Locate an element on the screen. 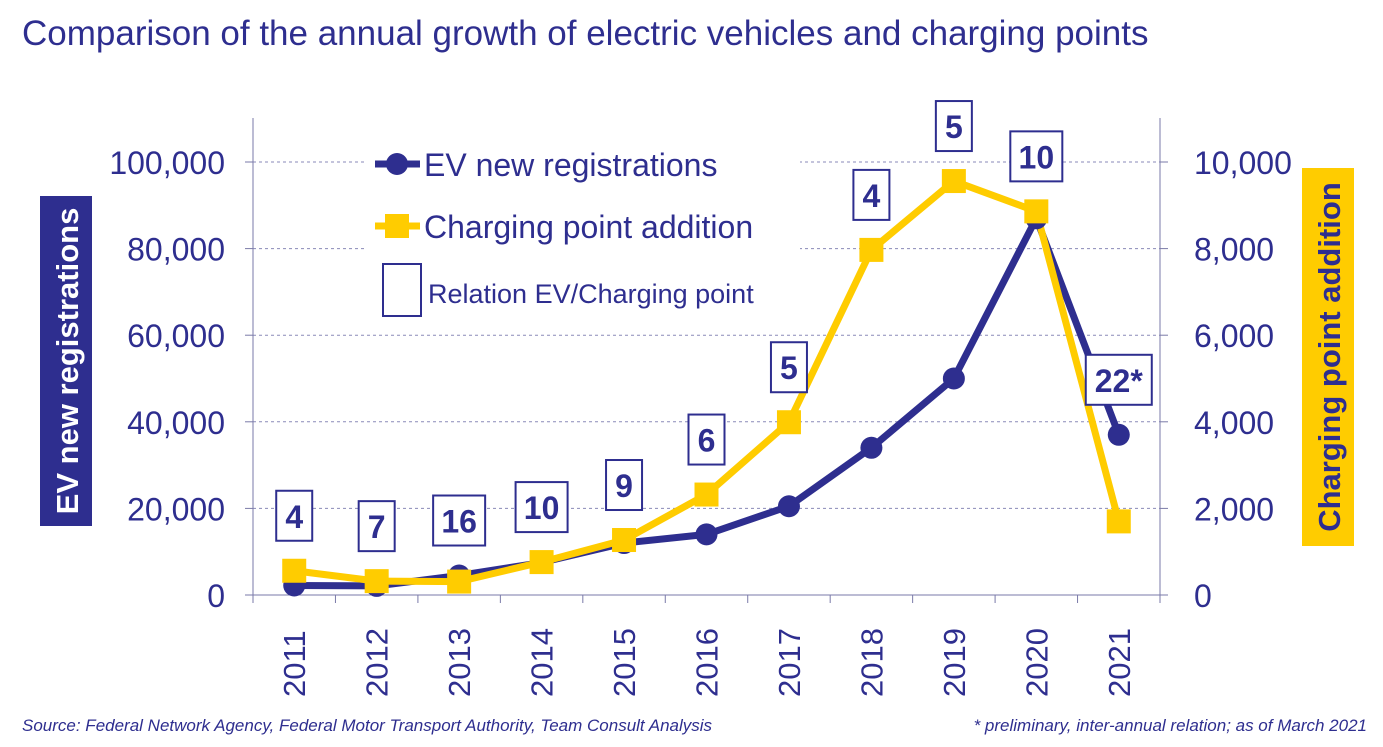  x-tick-label: 2018 is located at coordinates (871, 662).